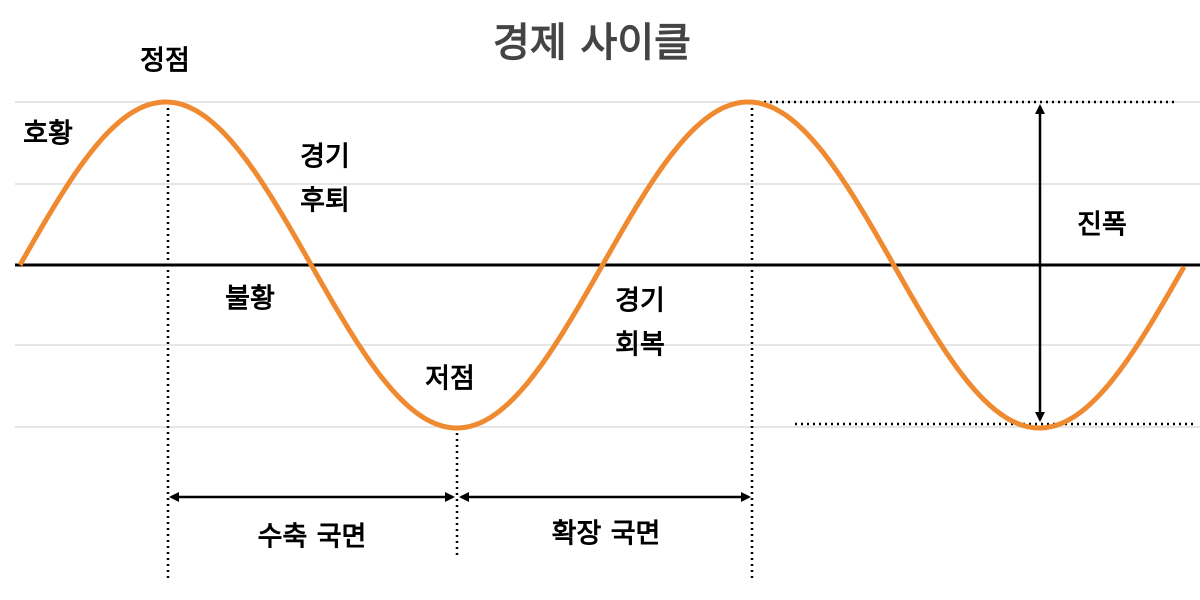 The image size is (1200, 600). I want to click on label: 불황, so click(250, 299).